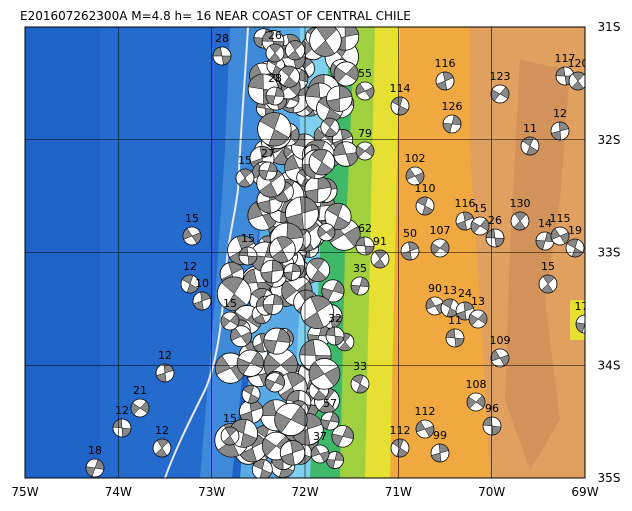 This screenshot has width=632, height=511. I want to click on depth-label: 126, so click(452, 106).